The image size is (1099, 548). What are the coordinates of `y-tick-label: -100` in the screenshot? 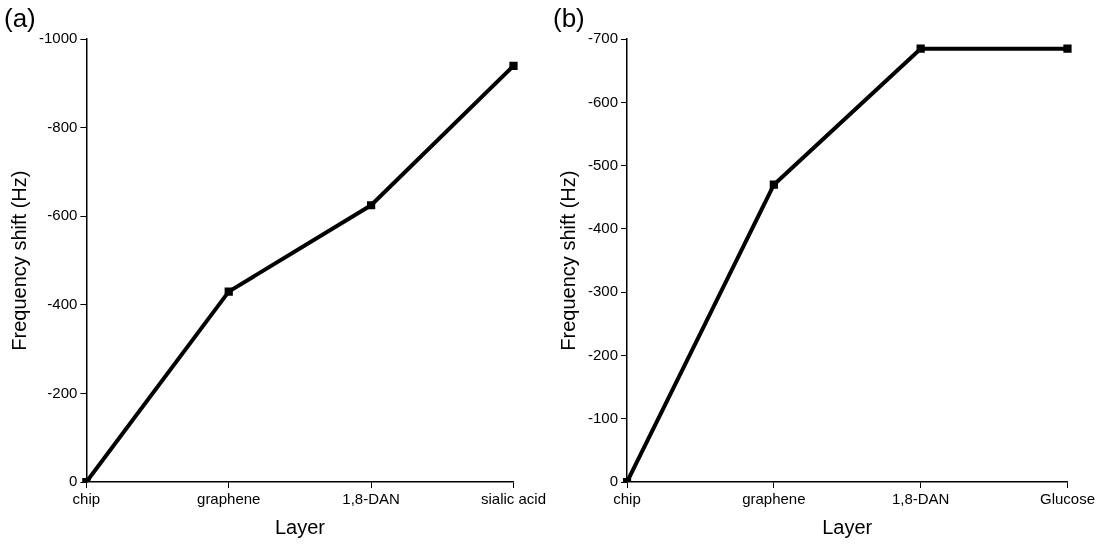 It's located at (603, 417).